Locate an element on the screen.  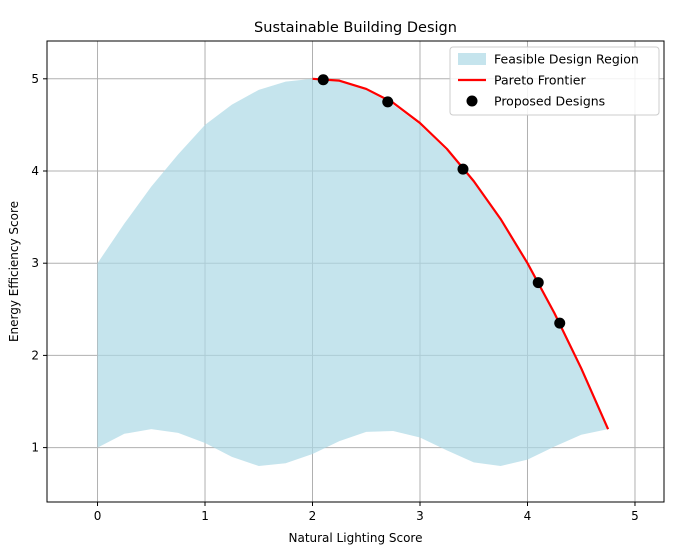
x-tick-label: 5 is located at coordinates (635, 516).